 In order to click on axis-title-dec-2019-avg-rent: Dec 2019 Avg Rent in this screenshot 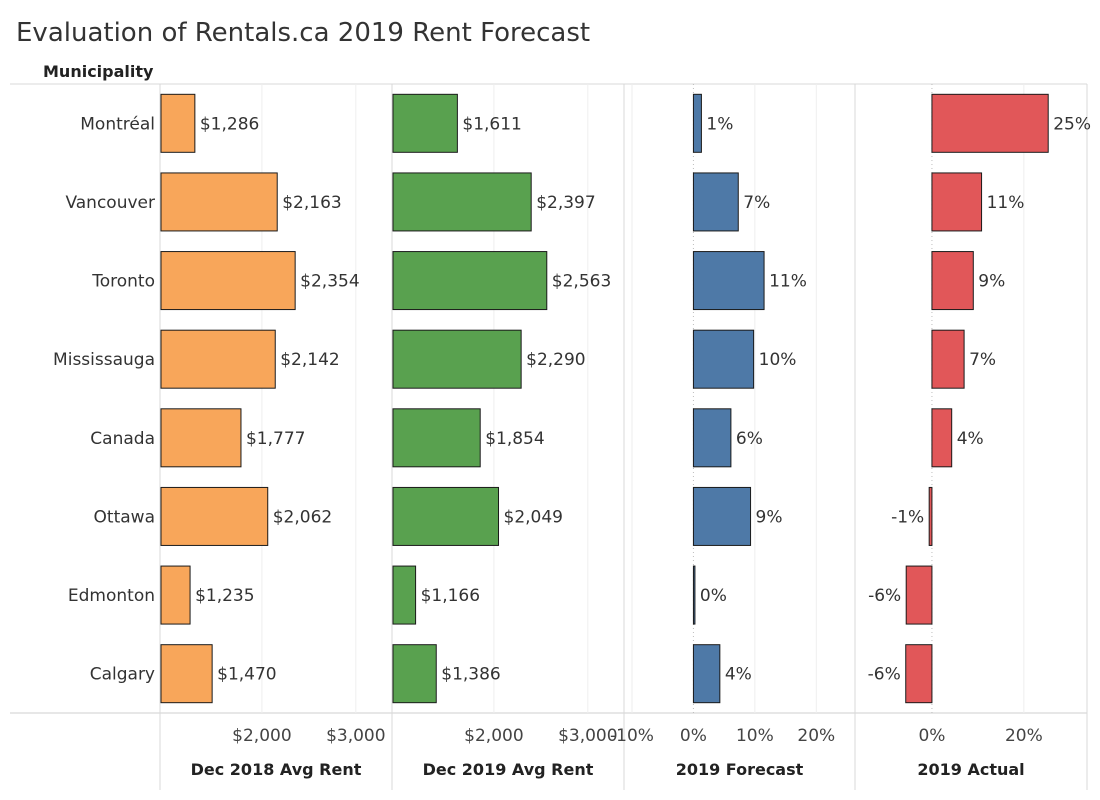, I will do `click(508, 769)`.